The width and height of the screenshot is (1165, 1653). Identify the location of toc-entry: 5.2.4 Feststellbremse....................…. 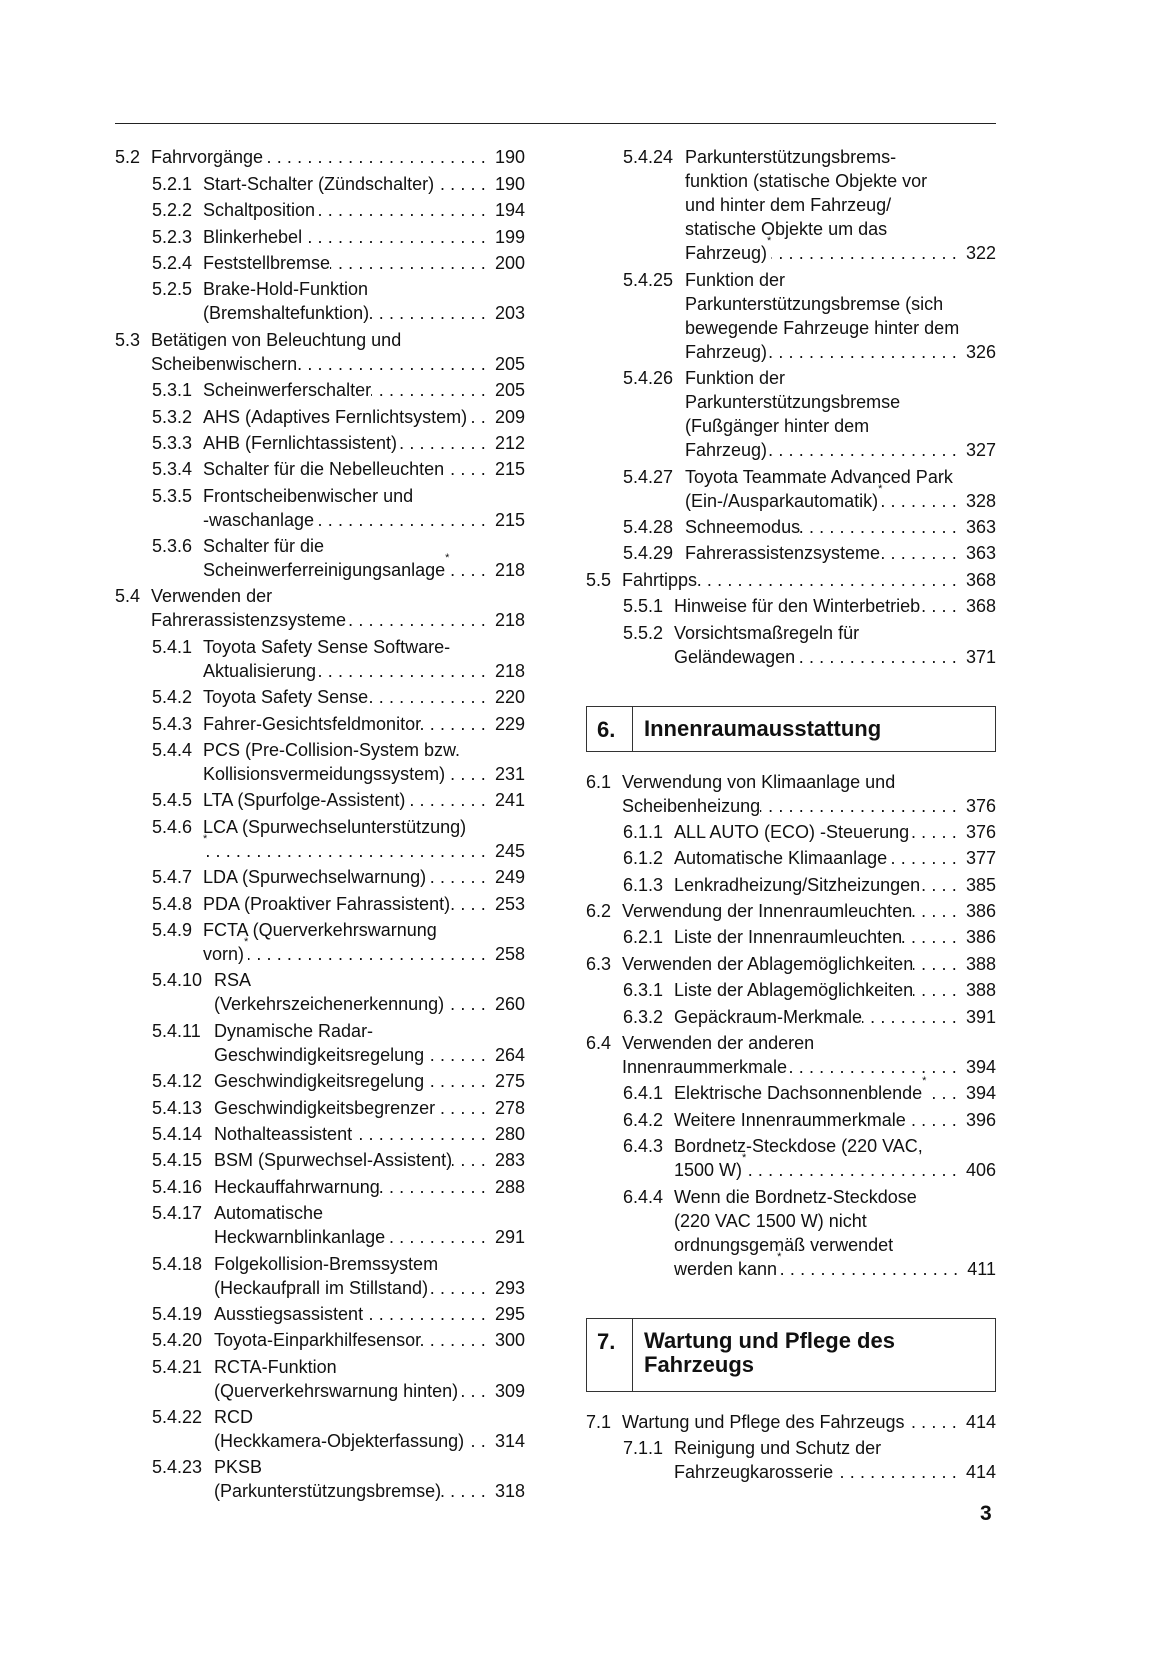
(320, 263).